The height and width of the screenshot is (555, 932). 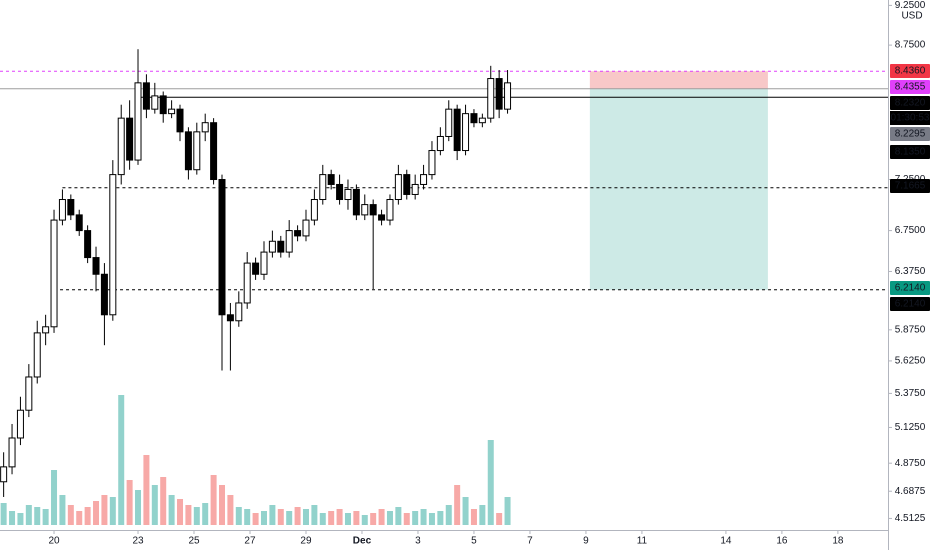 I want to click on y-tick-label: 4.8750, so click(x=910, y=463).